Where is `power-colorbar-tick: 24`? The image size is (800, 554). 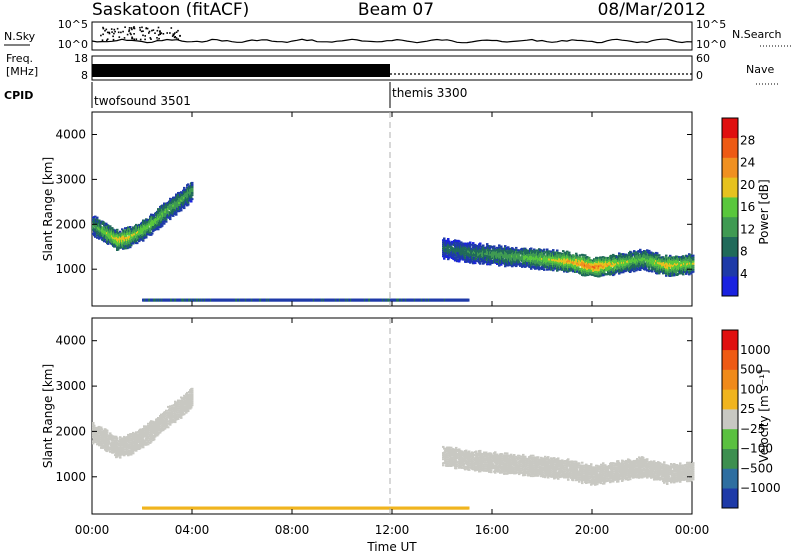 power-colorbar-tick: 24 is located at coordinates (747, 163).